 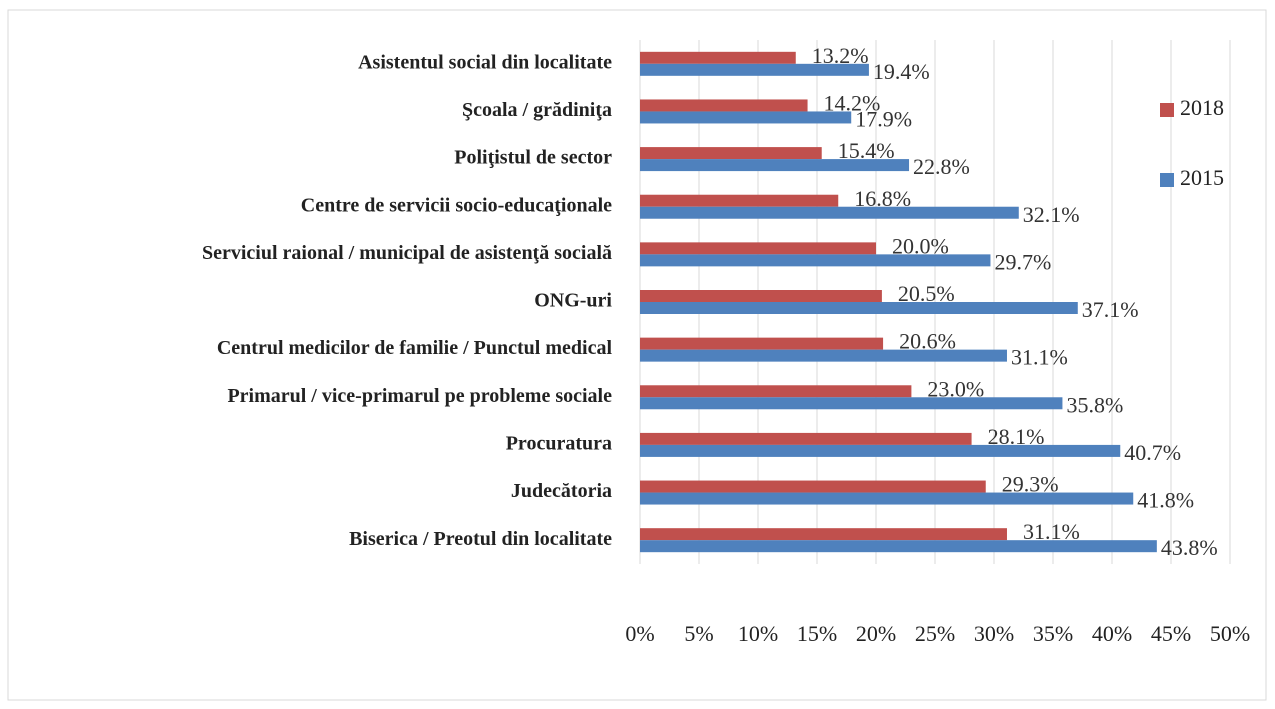 What do you see at coordinates (456, 205) in the screenshot?
I see `category-label: Centre de servicii socio-educaţionale` at bounding box center [456, 205].